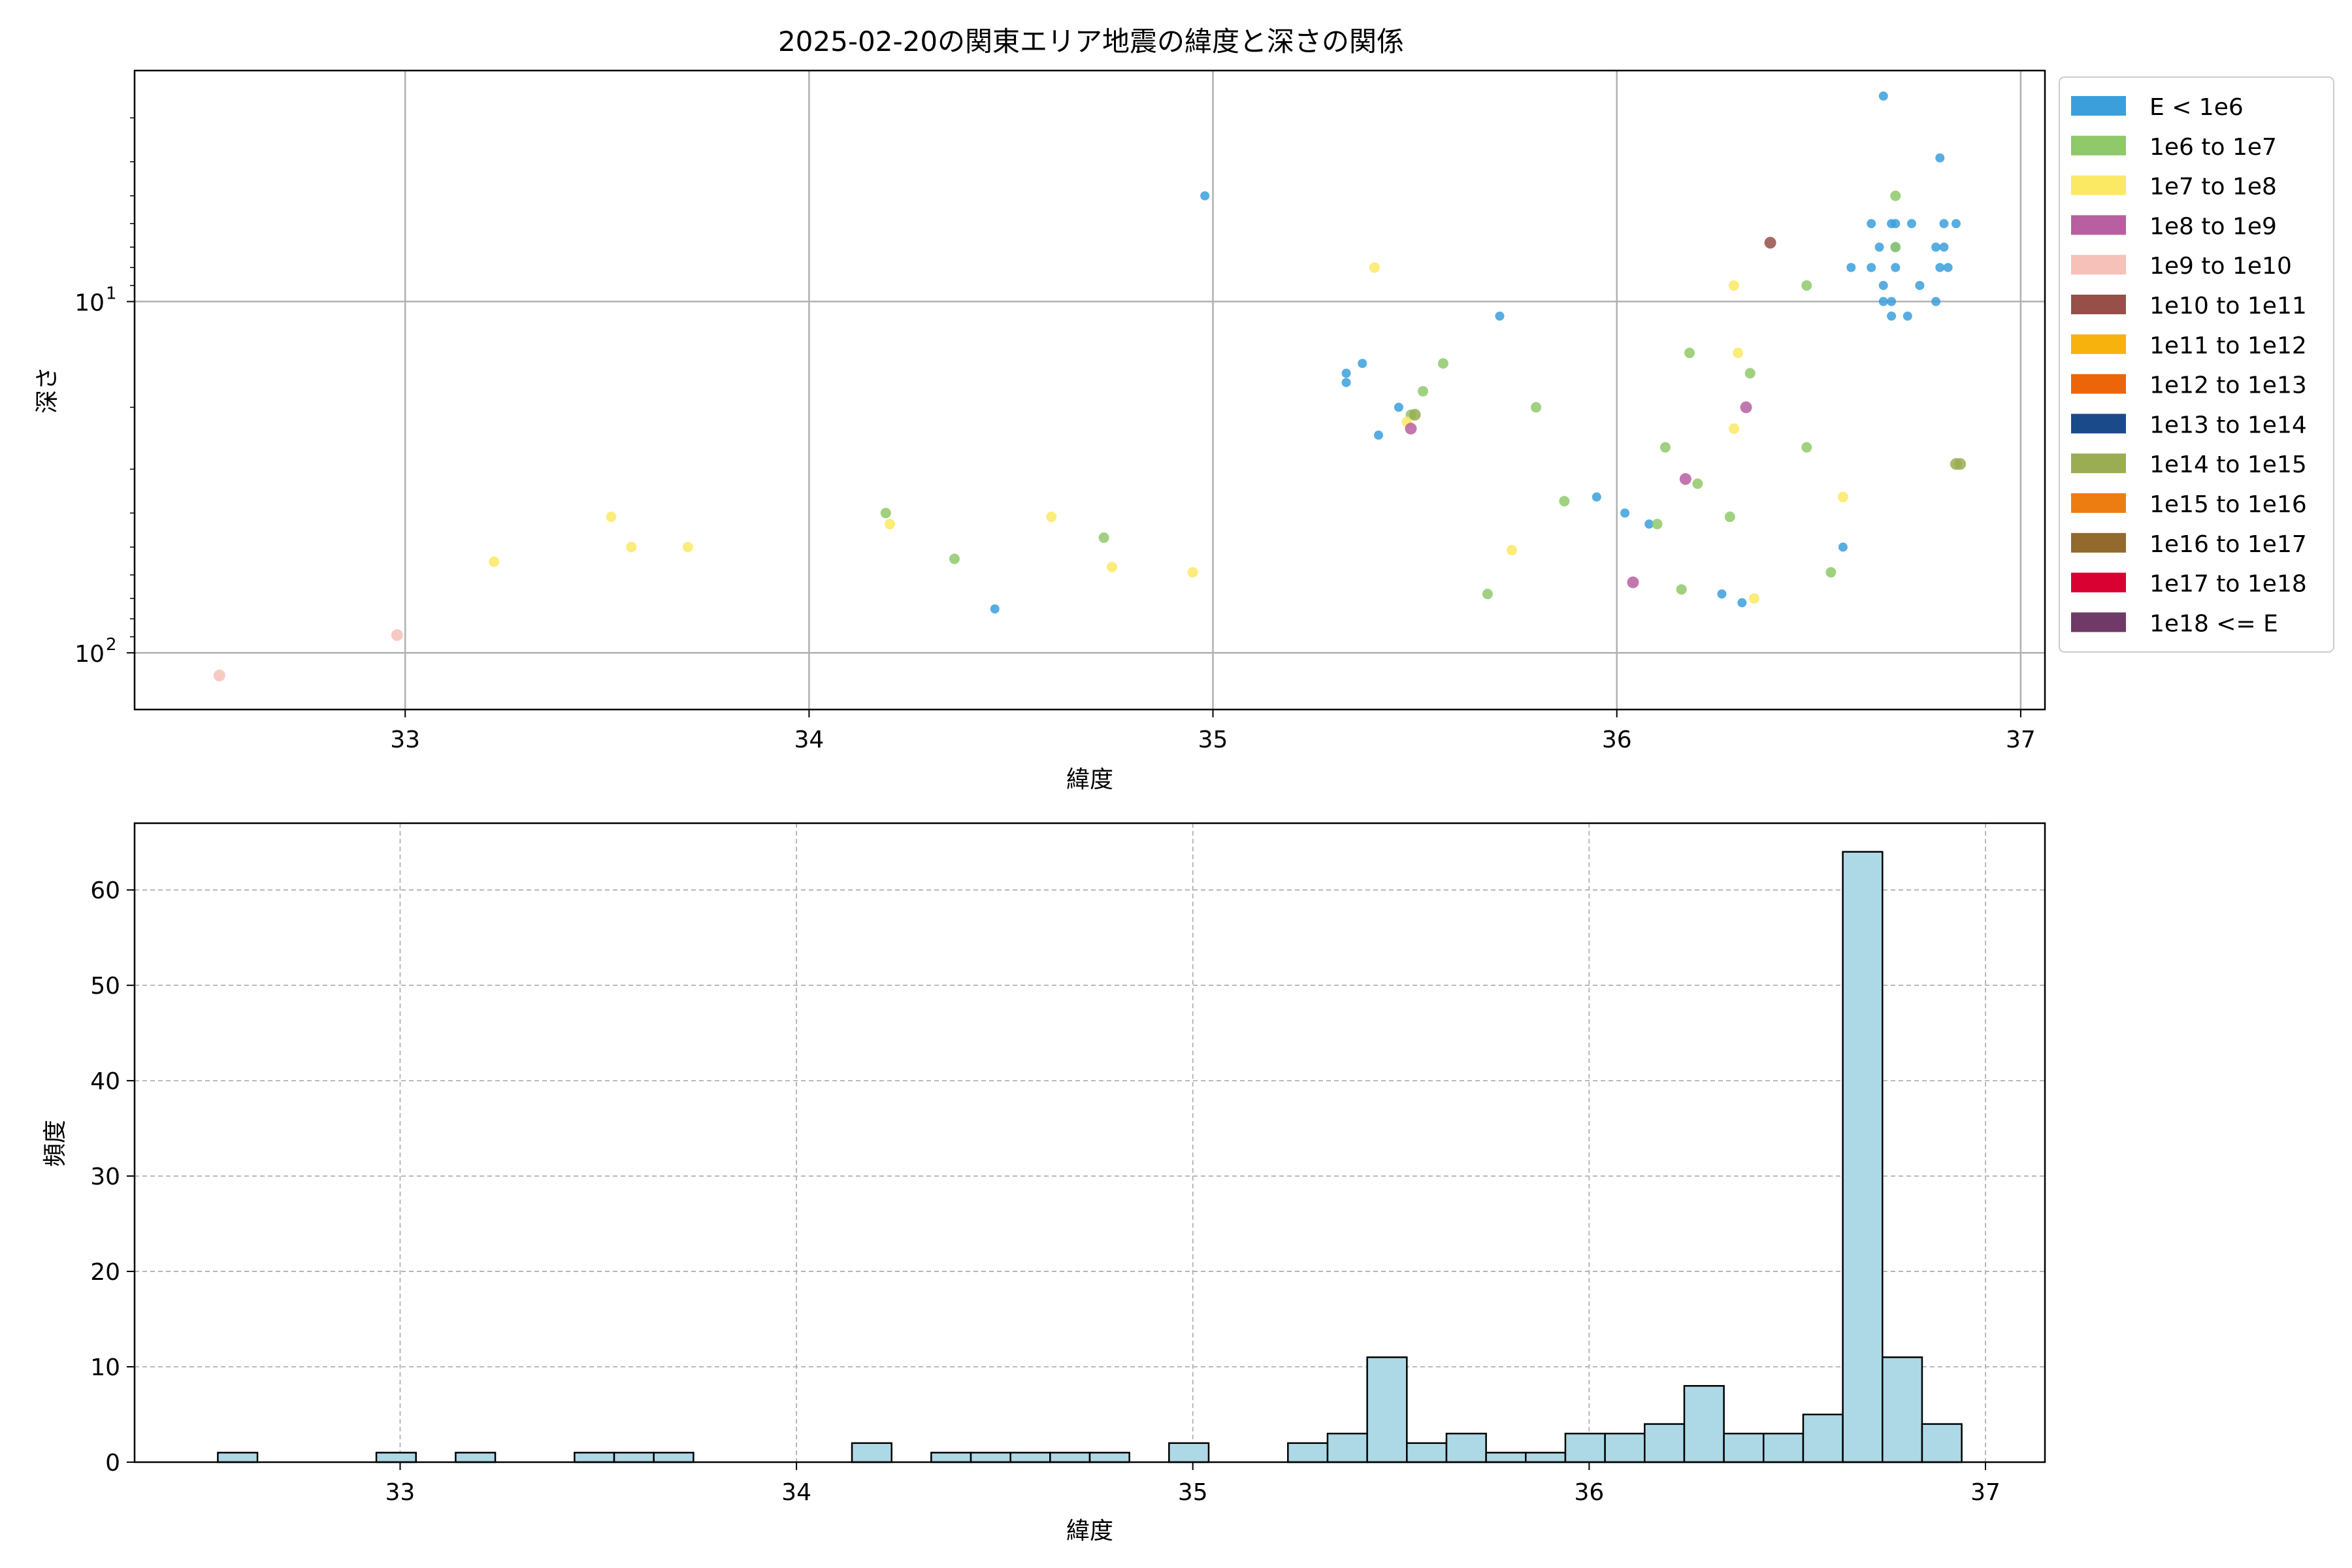 The image size is (2352, 1568). Describe the element at coordinates (809, 740) in the screenshot. I see `scatter-x-tick-label: 34` at that location.